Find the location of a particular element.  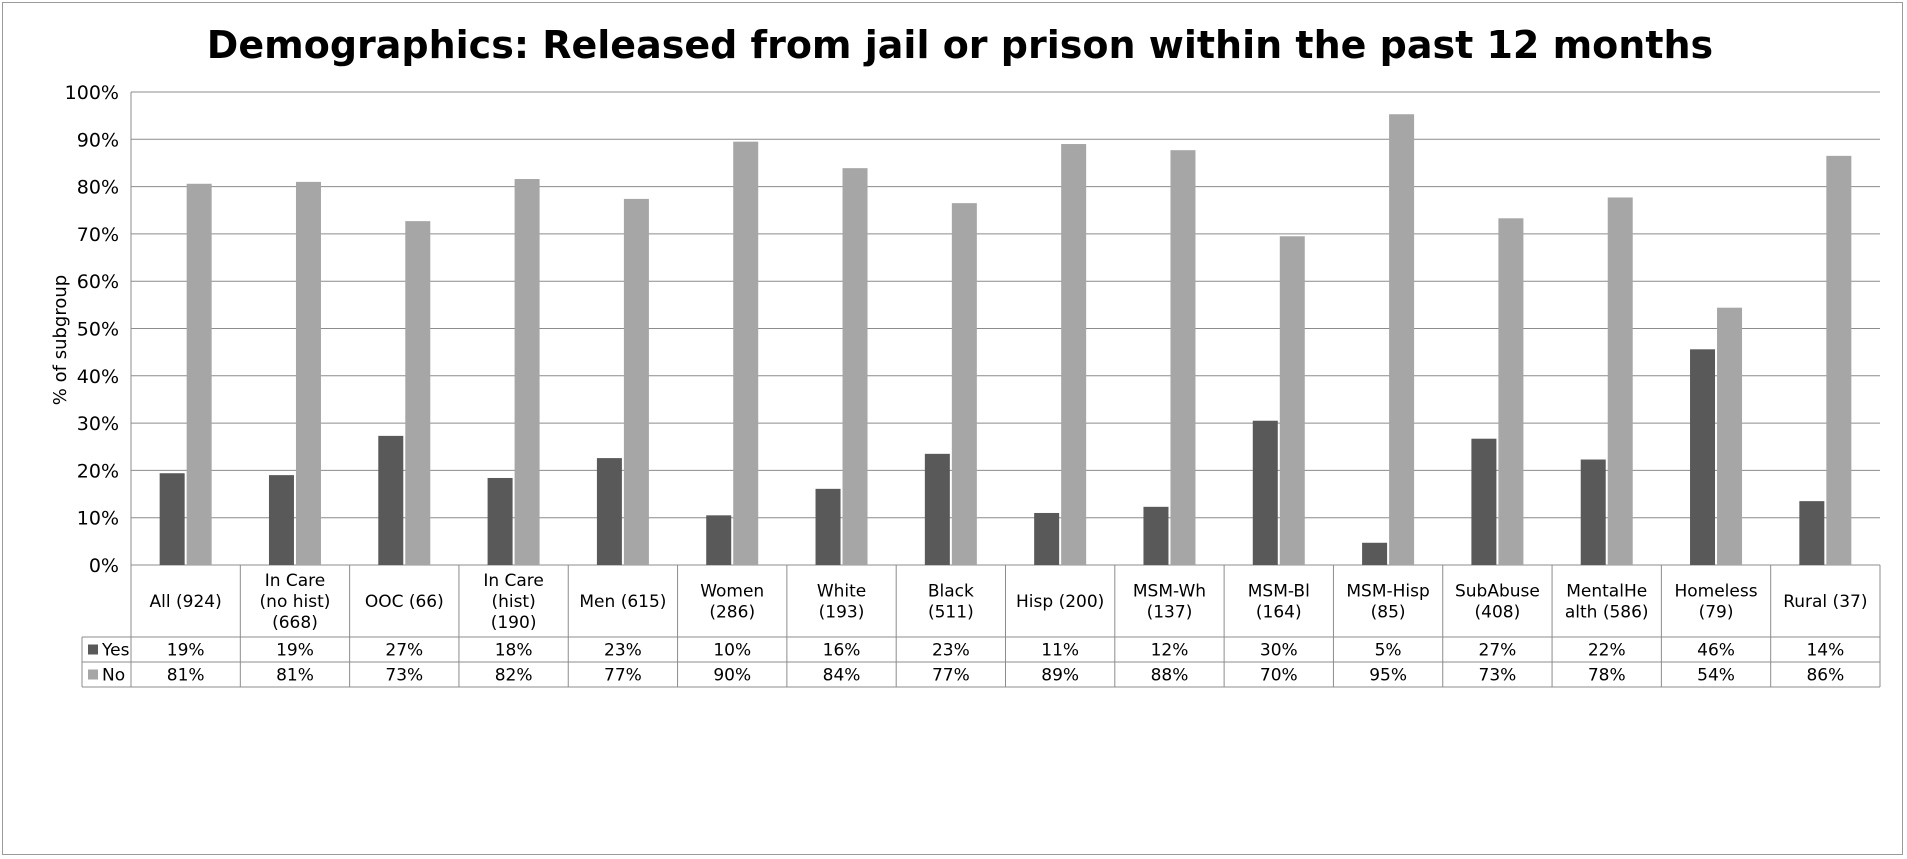

data-label-no: 82% is located at coordinates (514, 676).